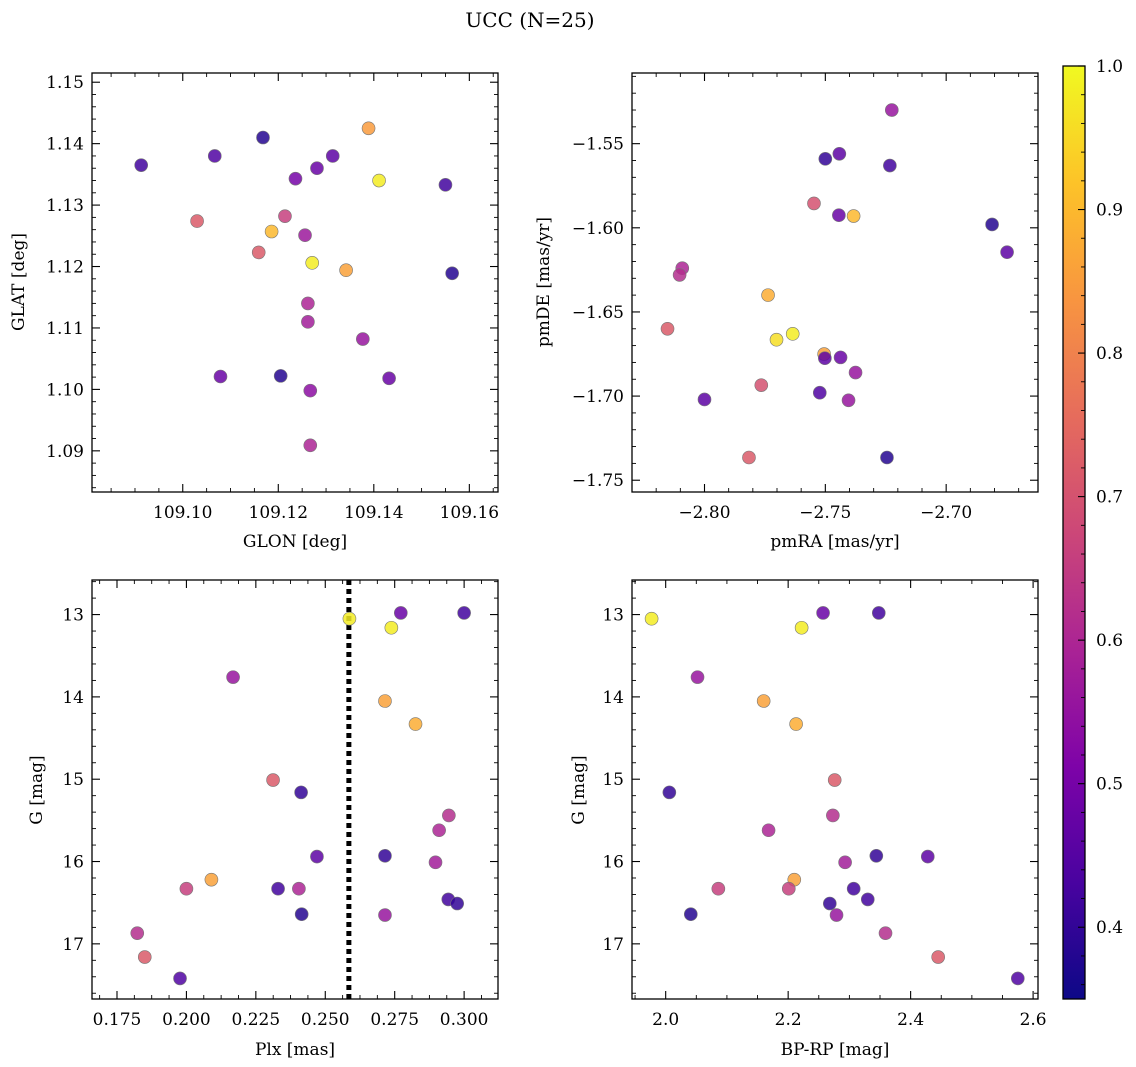  Describe the element at coordinates (598, 145) in the screenshot. I see `y-tick-label: −1.55` at that location.